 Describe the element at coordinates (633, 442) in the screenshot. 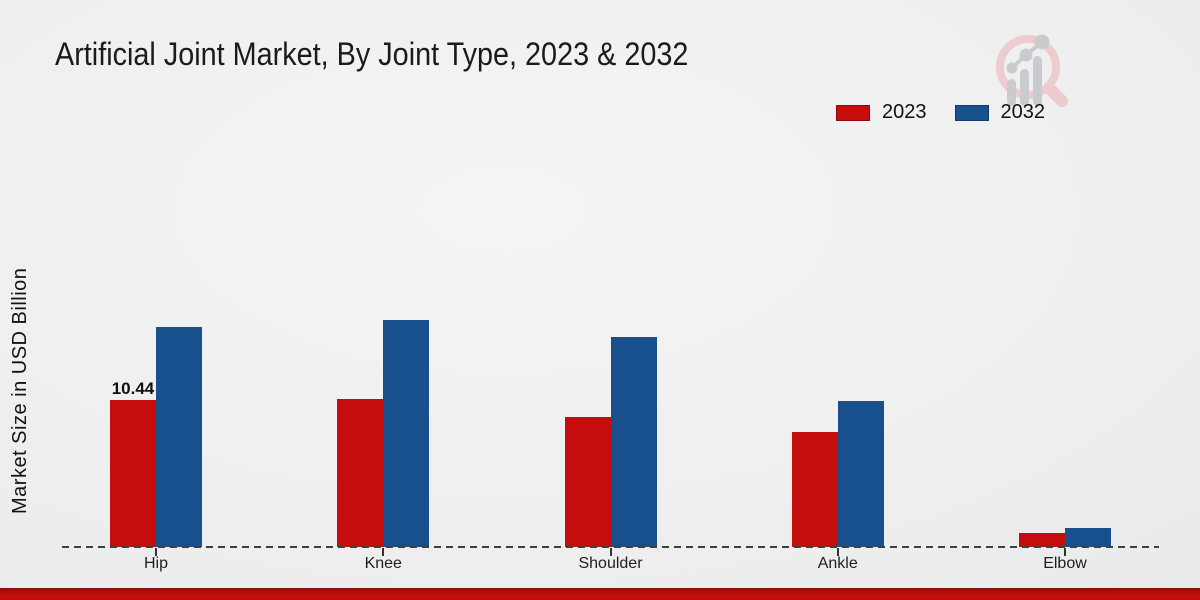

I see `bar-2032-shoulder` at that location.